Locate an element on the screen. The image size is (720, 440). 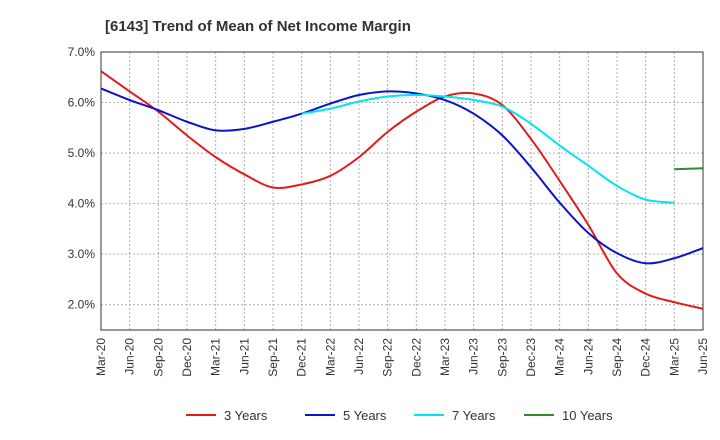
legend-label: 3 Years is located at coordinates (246, 415).